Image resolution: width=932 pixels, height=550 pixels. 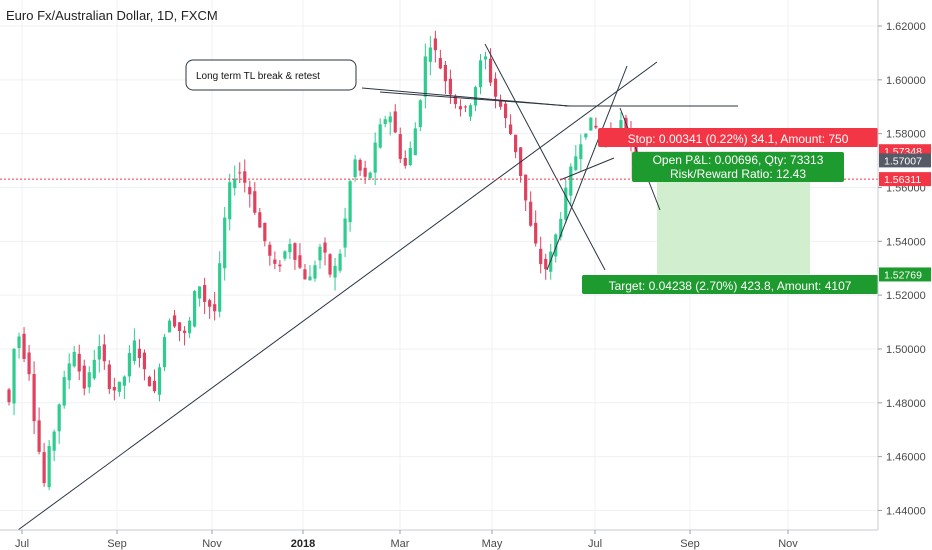 What do you see at coordinates (906, 242) in the screenshot?
I see `y-tick-label: 1.54000` at bounding box center [906, 242].